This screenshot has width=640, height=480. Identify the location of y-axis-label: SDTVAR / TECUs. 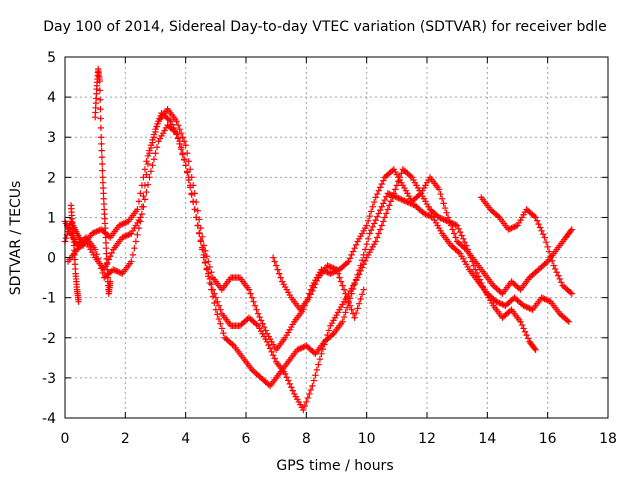
(16, 238).